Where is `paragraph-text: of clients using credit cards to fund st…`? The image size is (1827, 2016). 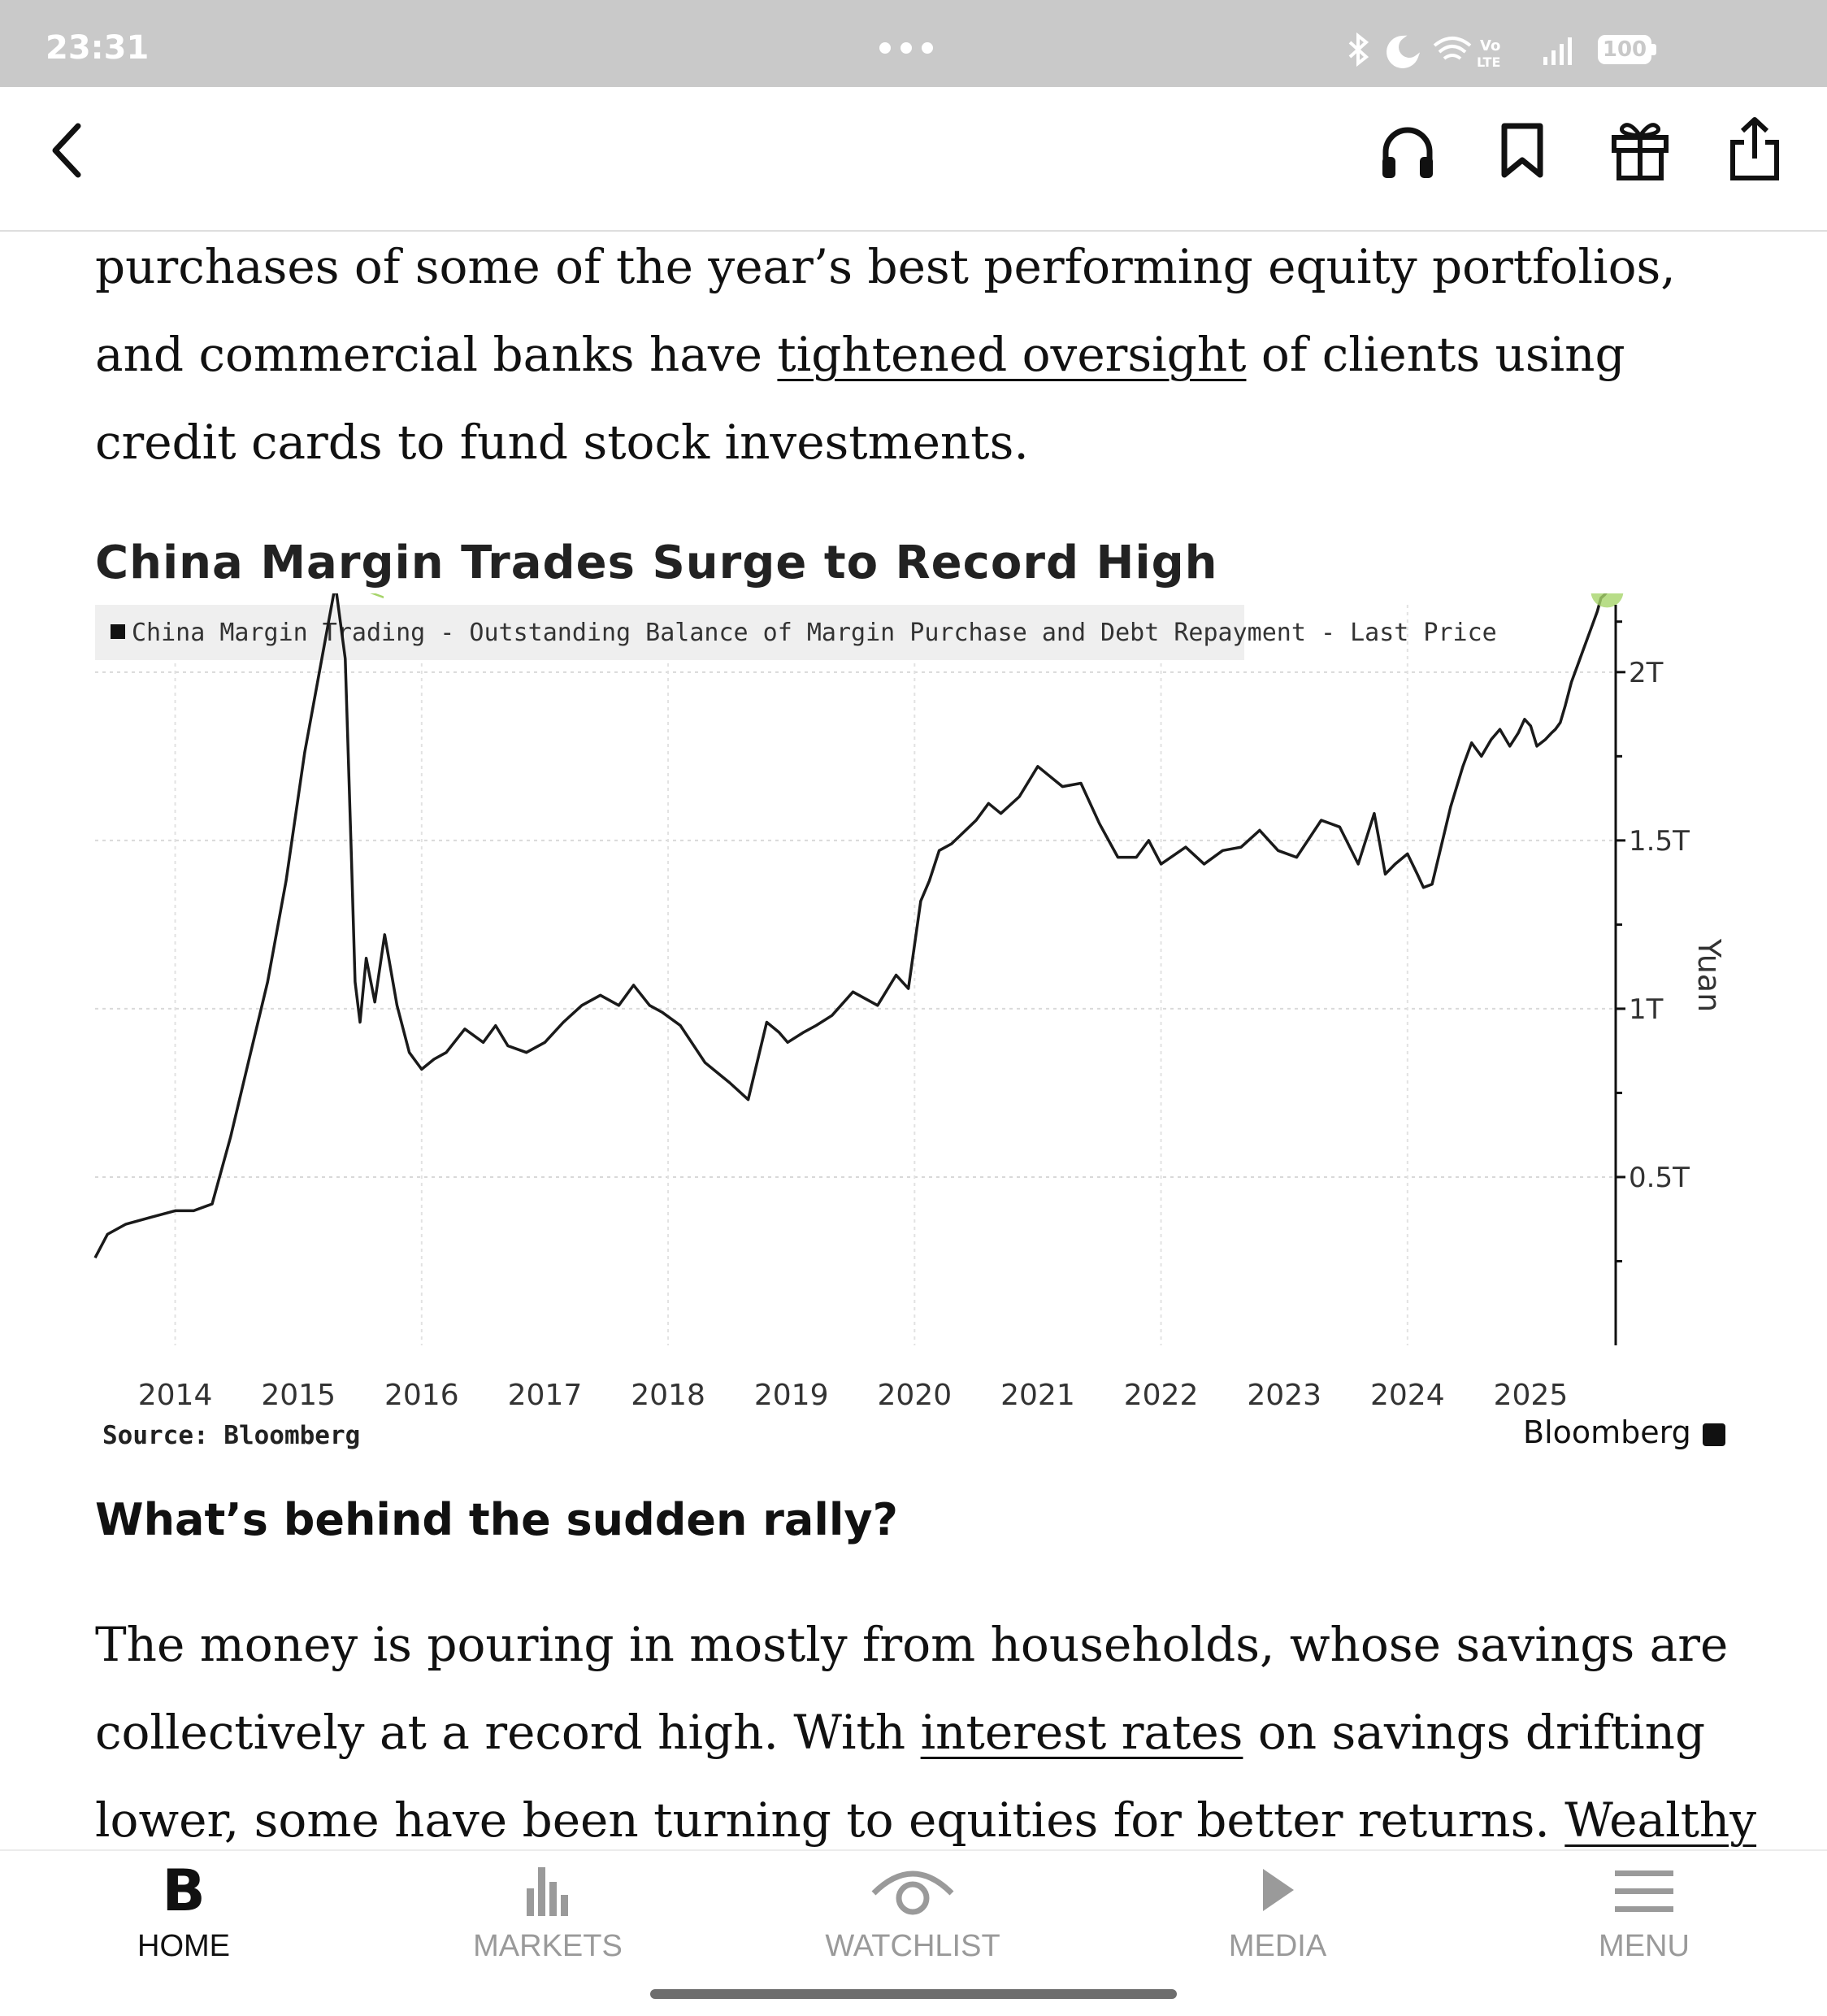 paragraph-text: of clients using credit cards to fund st… is located at coordinates (860, 398).